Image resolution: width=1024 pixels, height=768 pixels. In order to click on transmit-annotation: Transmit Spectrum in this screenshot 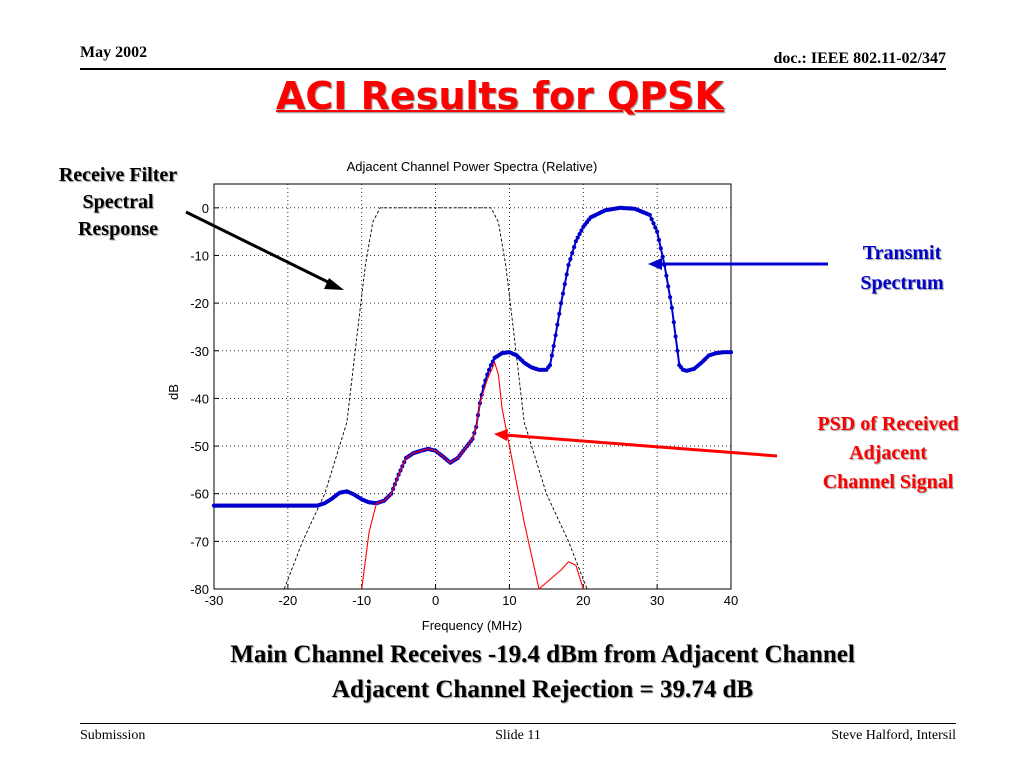, I will do `click(902, 268)`.